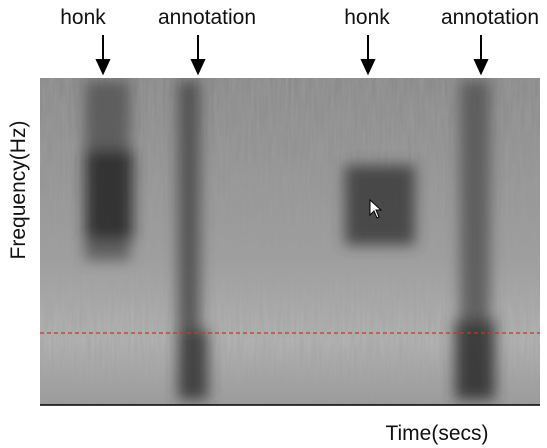 This screenshot has width=547, height=448. I want to click on mouse-cursor, so click(376, 208).